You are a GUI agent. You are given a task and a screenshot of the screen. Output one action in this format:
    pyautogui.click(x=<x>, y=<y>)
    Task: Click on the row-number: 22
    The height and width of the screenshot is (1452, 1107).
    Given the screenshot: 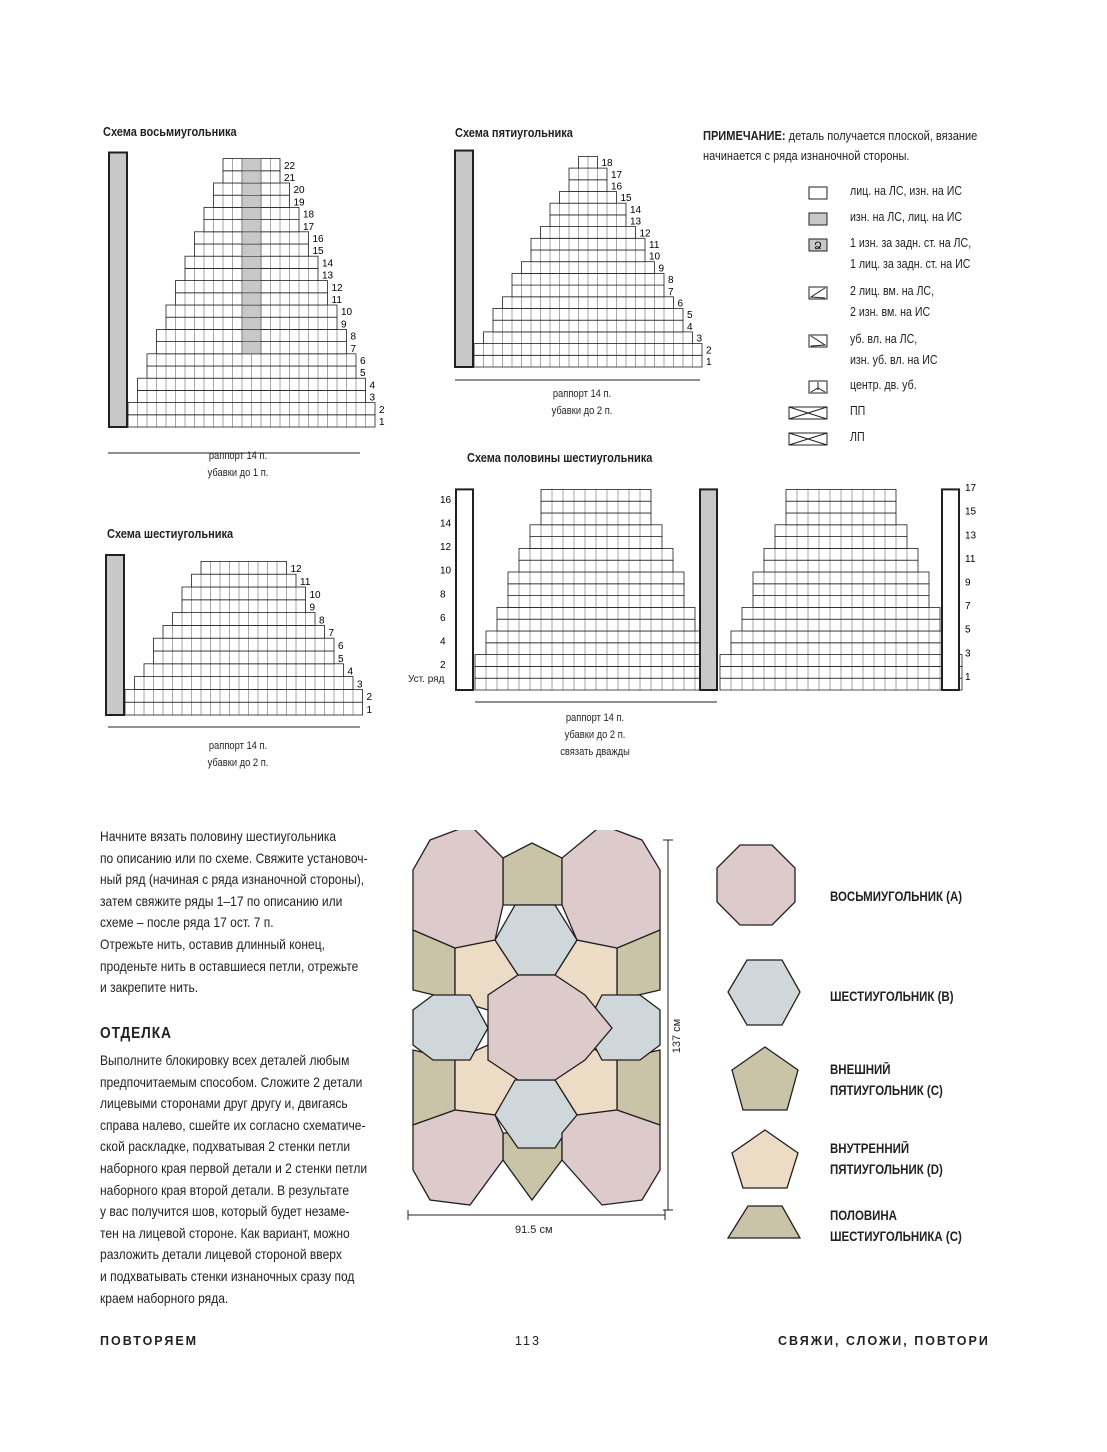 What is the action you would take?
    pyautogui.click(x=290, y=166)
    